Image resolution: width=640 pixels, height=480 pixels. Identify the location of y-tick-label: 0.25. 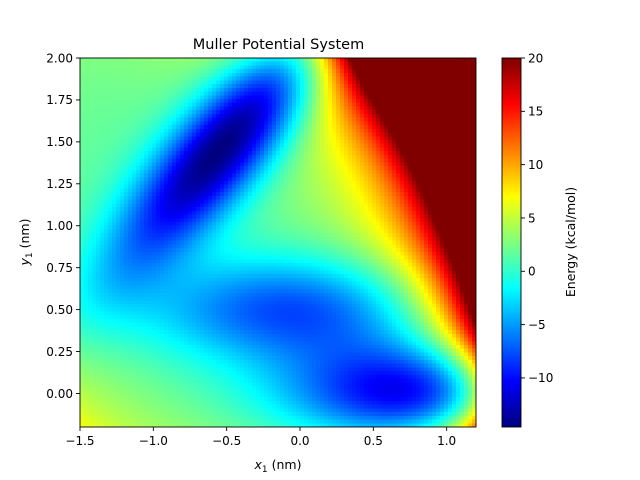
(59, 352).